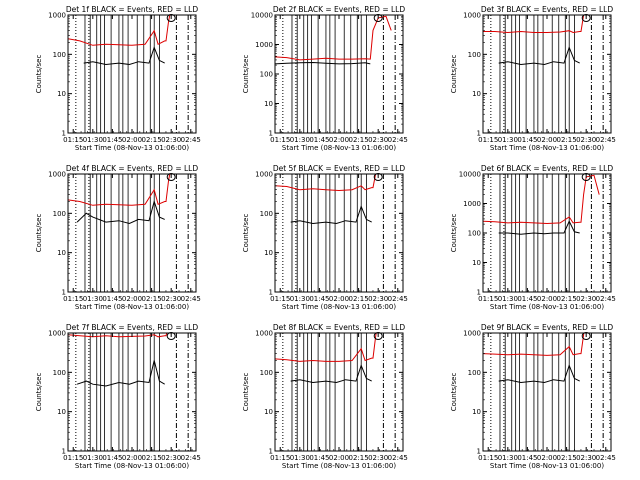 The image size is (640, 480). I want to click on panel-title: Det 5f BLACK = Events, RED = LLD, so click(339, 168).